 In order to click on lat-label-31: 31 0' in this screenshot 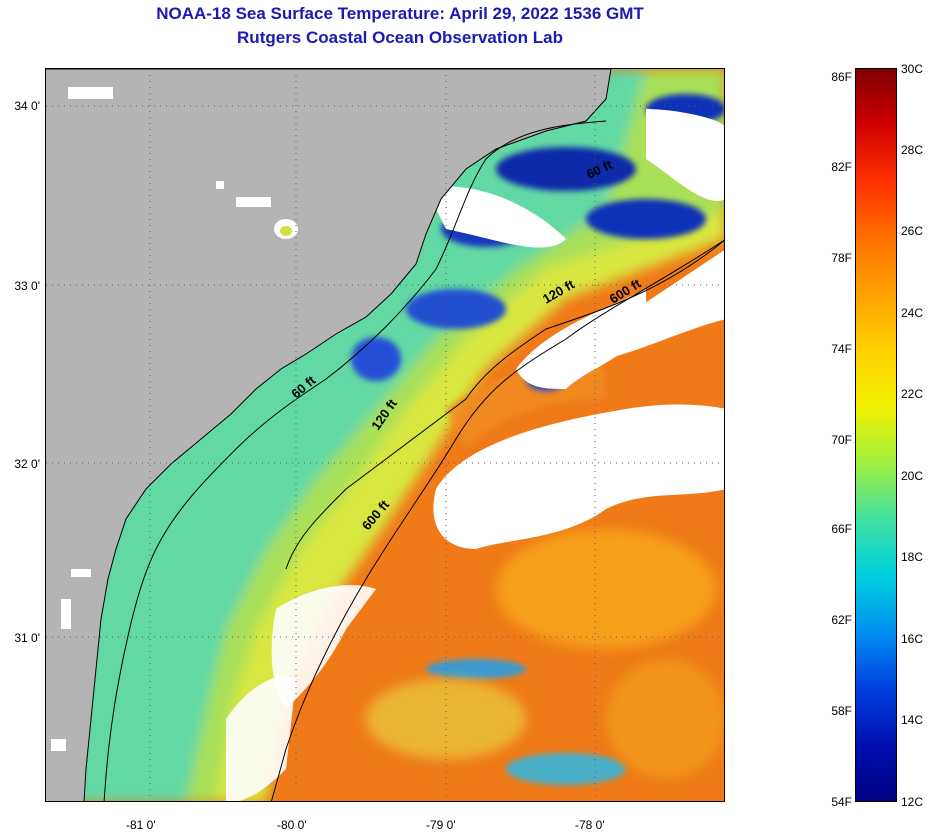, I will do `click(27, 638)`.